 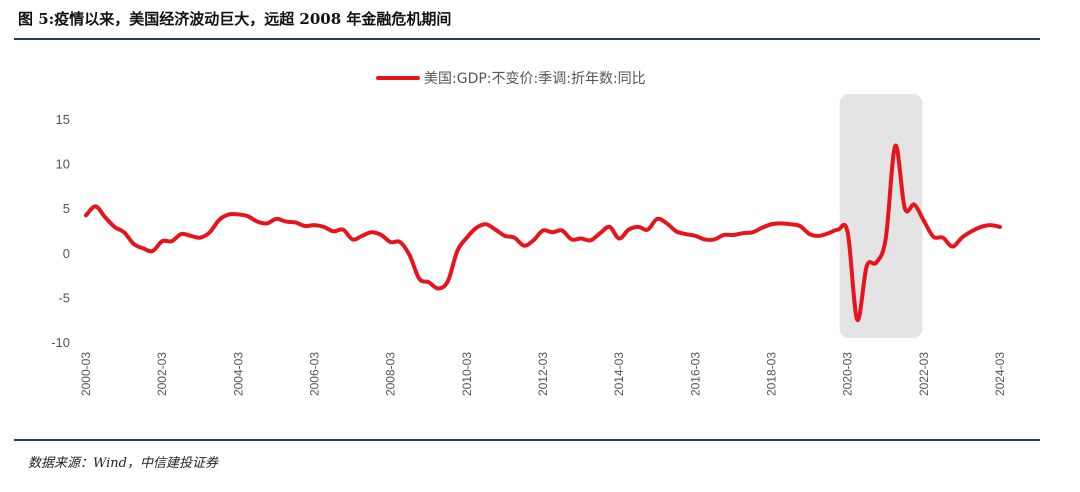 What do you see at coordinates (315, 374) in the screenshot?
I see `x-tick-label: 2006-03` at bounding box center [315, 374].